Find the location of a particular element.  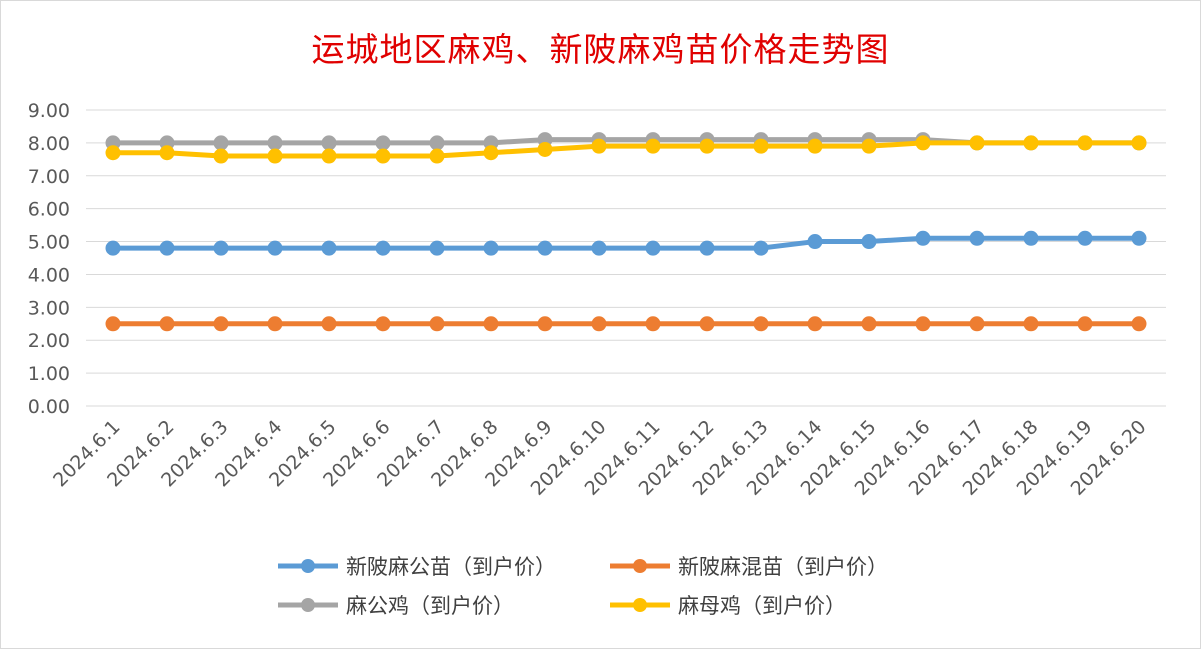

y-tick-label: 7.00 is located at coordinates (49, 177).